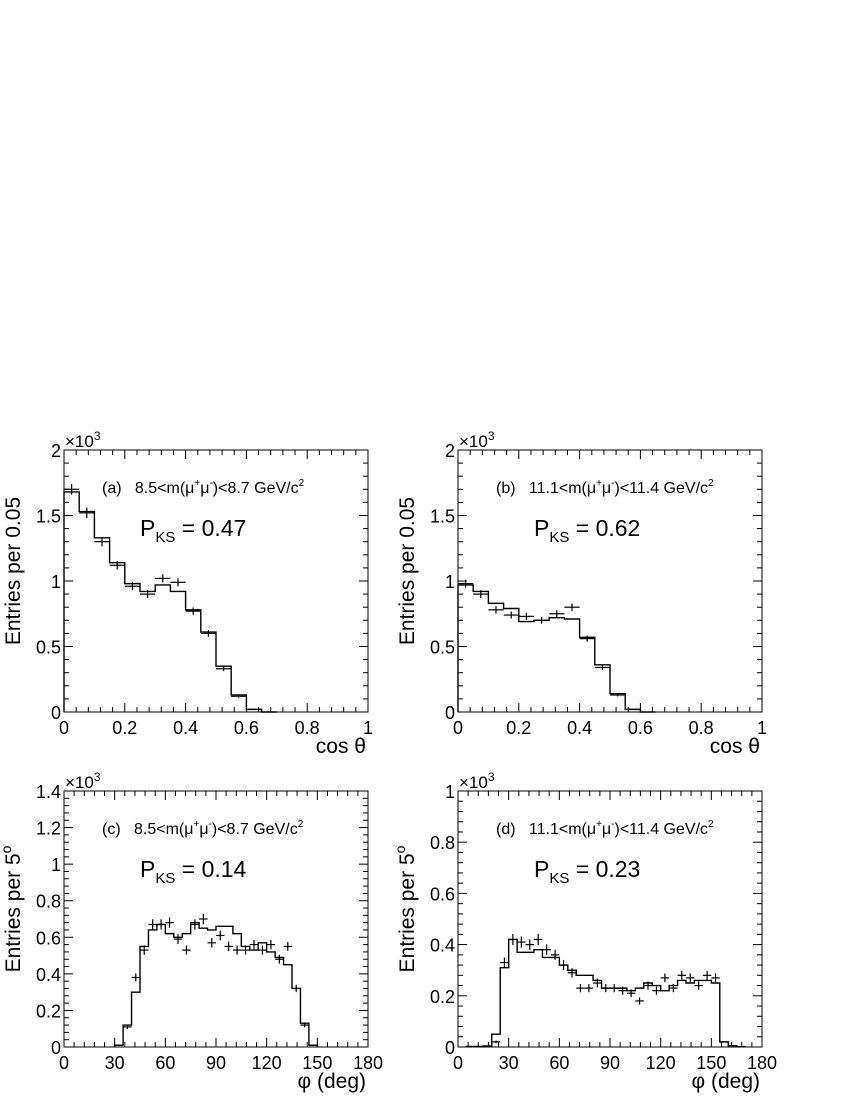 The height and width of the screenshot is (1100, 850). Describe the element at coordinates (405, 908) in the screenshot. I see `y-axis-label: Entries per 5o` at that location.